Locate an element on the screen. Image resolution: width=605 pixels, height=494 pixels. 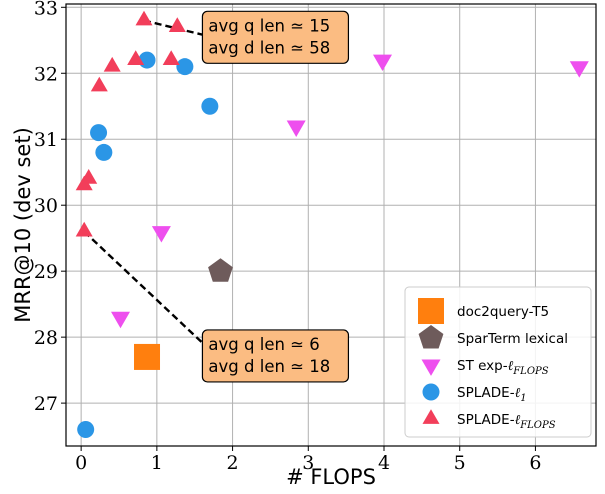
y-tick-label: 30 is located at coordinates (46, 206).